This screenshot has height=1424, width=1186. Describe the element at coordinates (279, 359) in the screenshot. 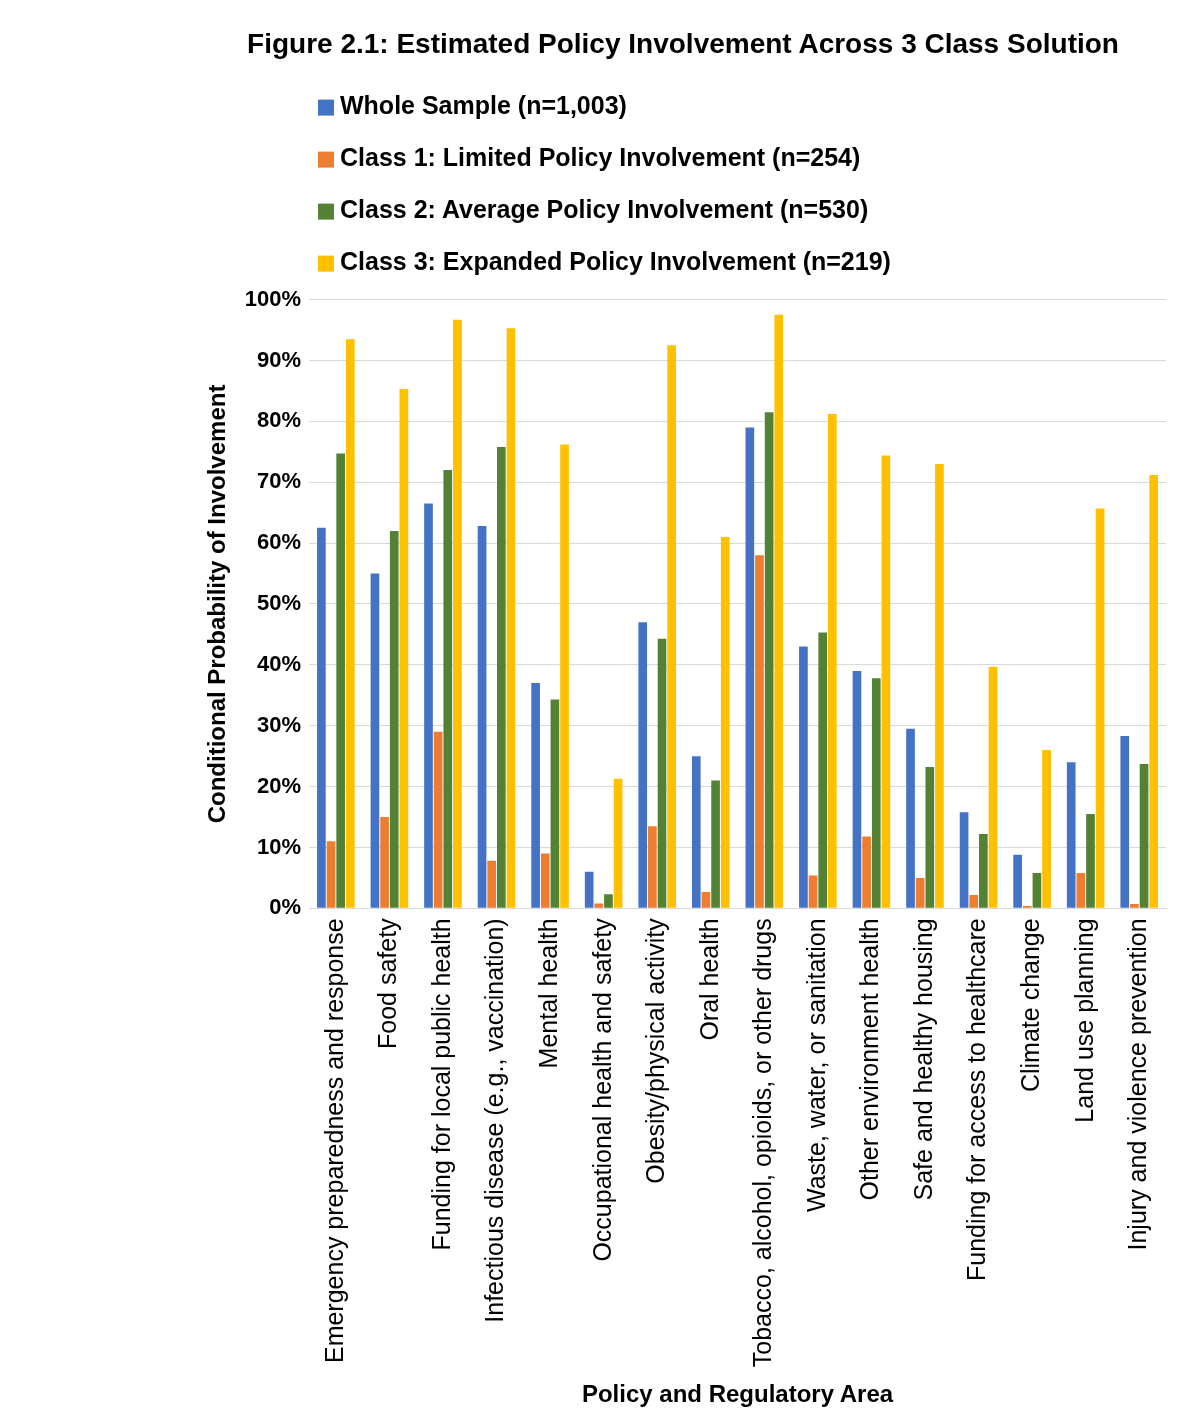

I see `y-tick-label: 90%` at that location.